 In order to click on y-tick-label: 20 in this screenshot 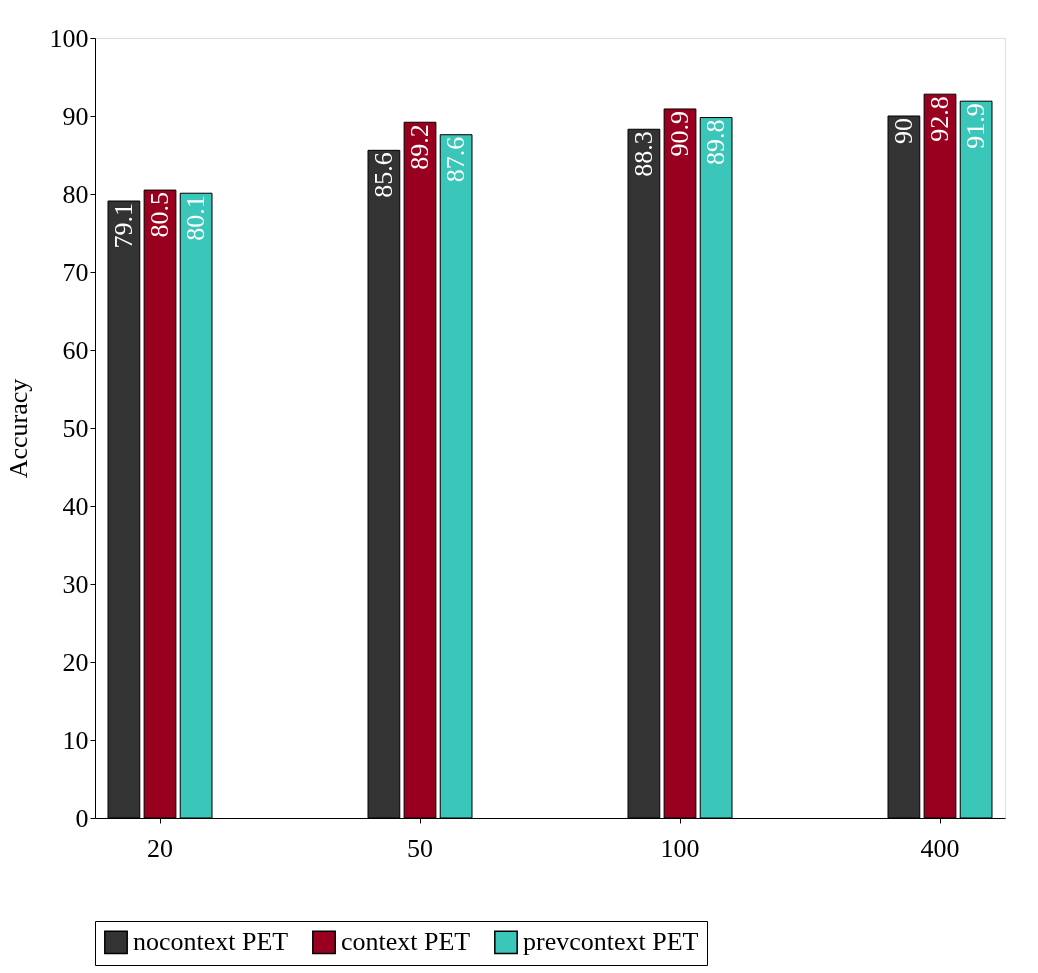, I will do `click(75, 662)`.